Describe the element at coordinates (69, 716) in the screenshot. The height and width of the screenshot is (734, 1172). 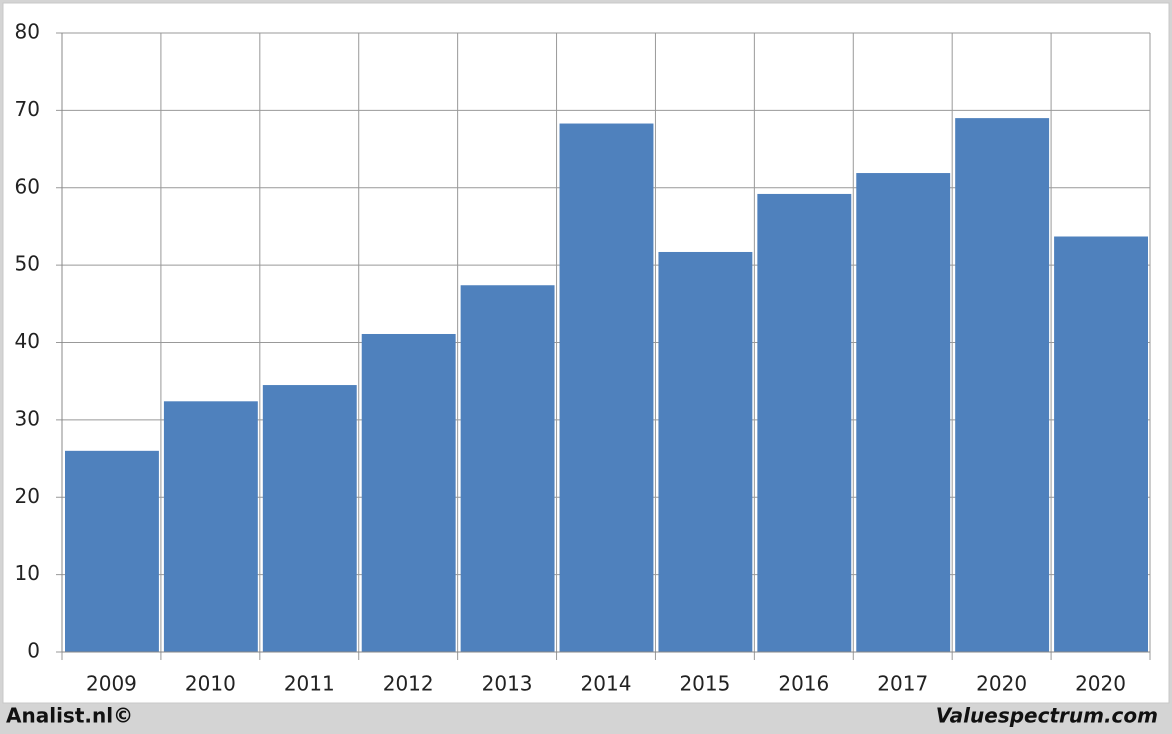
I see `source-left: Analist.nl©` at that location.